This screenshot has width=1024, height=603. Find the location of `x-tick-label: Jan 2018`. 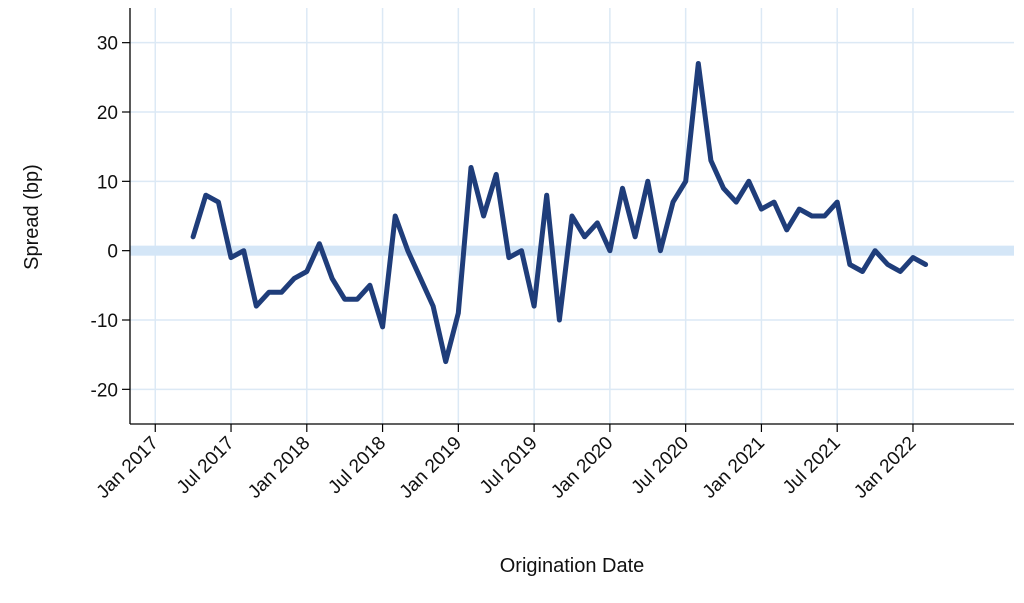

x-tick-label: Jan 2018 is located at coordinates (279, 468).